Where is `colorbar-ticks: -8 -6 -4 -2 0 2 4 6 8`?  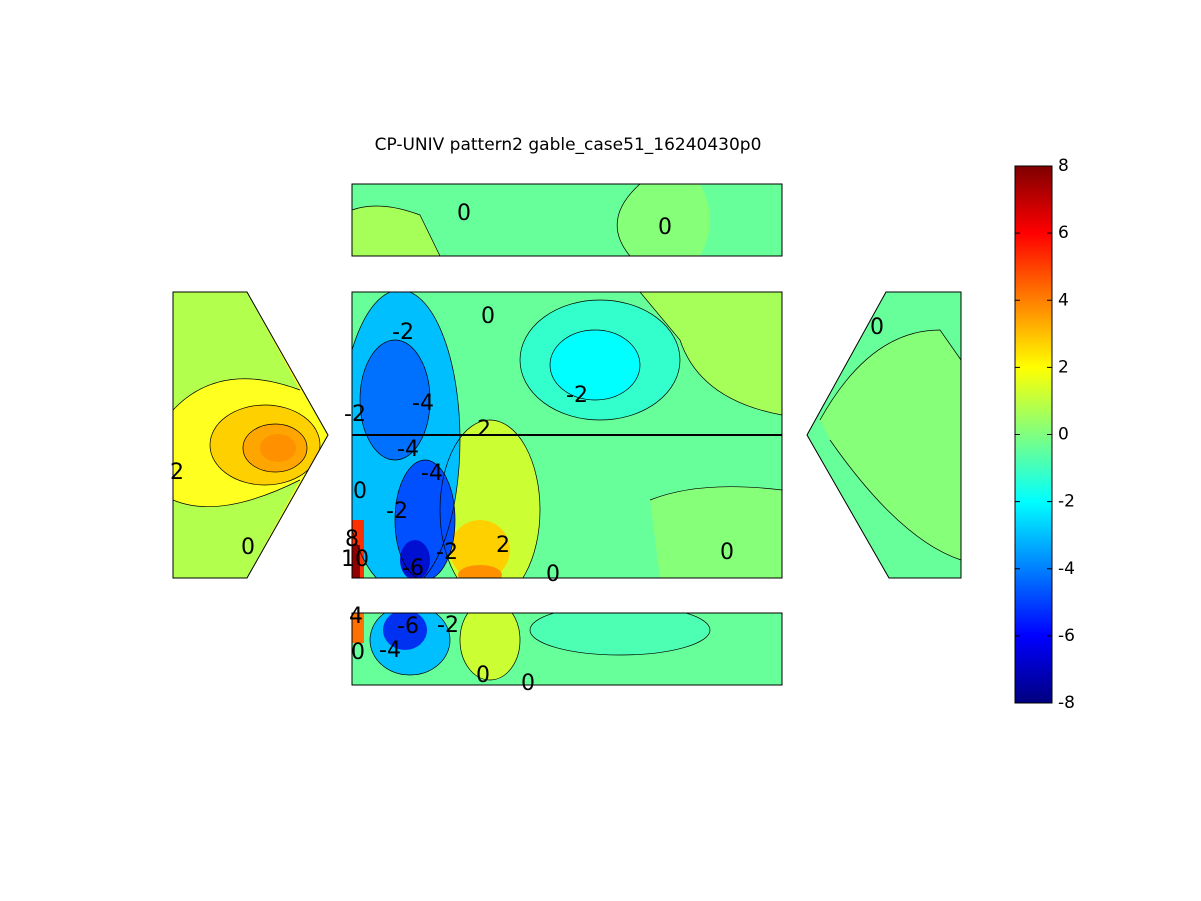
colorbar-ticks: -8 -6 -4 -2 0 2 4 6 8 is located at coordinates (1045, 434).